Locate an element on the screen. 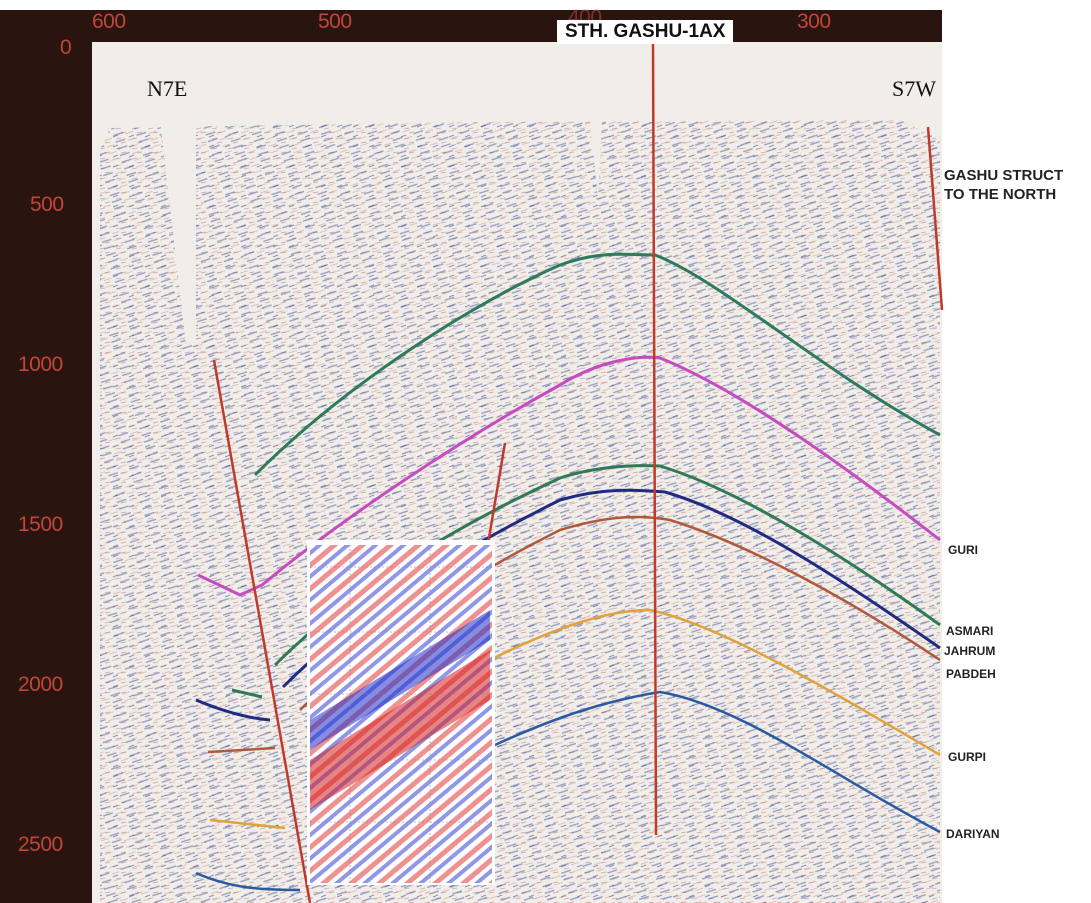 Image resolution: width=1091 pixels, height=903 pixels. horizon-dariyan is located at coordinates (717, 762).